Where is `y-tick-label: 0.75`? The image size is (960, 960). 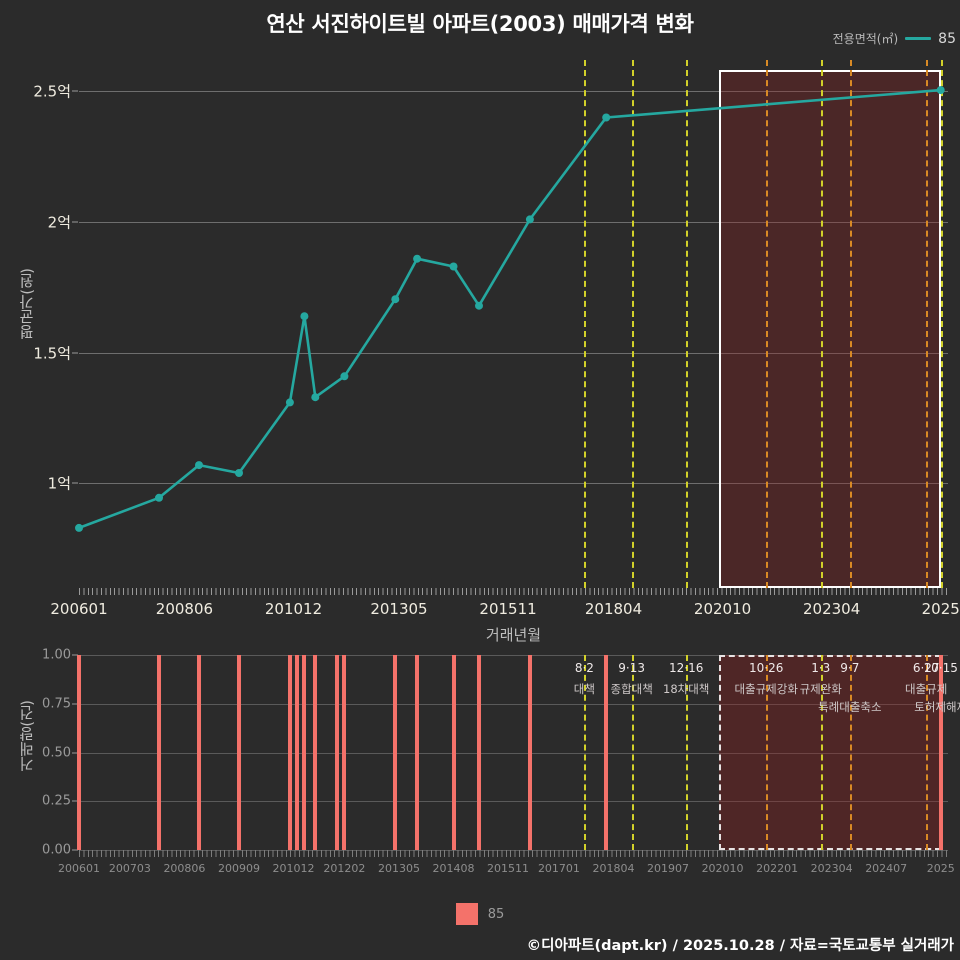
y-tick-label: 0.75 is located at coordinates (56, 704).